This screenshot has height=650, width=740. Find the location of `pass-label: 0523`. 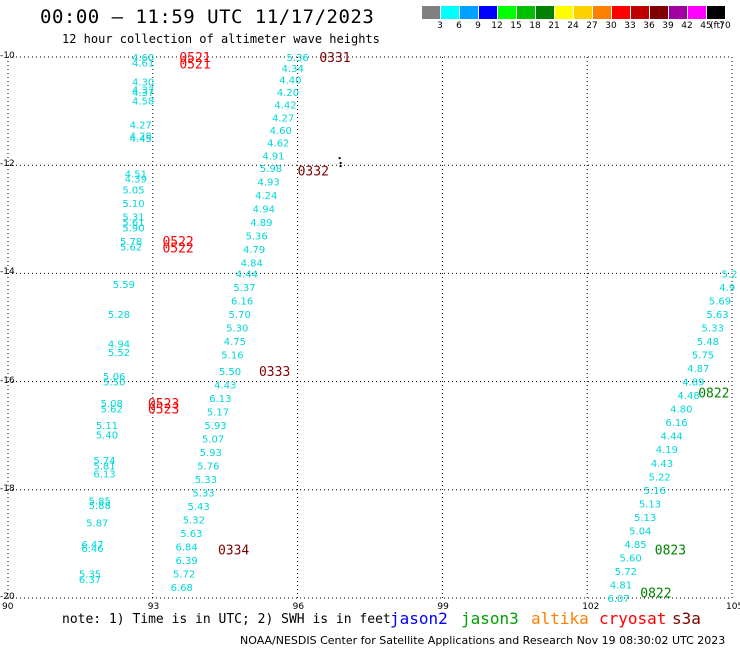

pass-label: 0523 is located at coordinates (163, 410).